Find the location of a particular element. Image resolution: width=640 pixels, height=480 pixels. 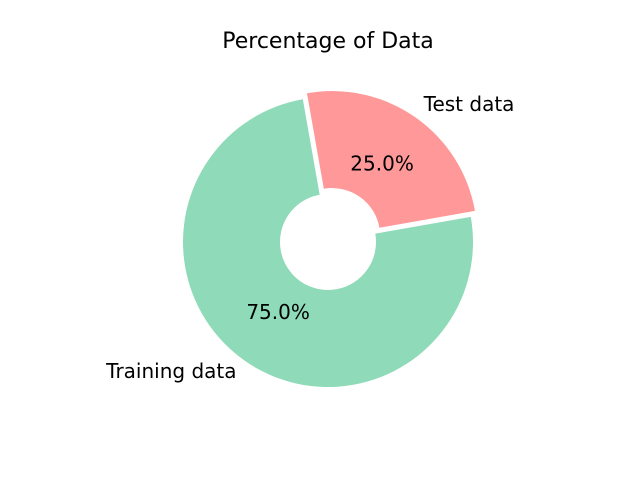

percent-label-test-data: 25.0% is located at coordinates (382, 163).